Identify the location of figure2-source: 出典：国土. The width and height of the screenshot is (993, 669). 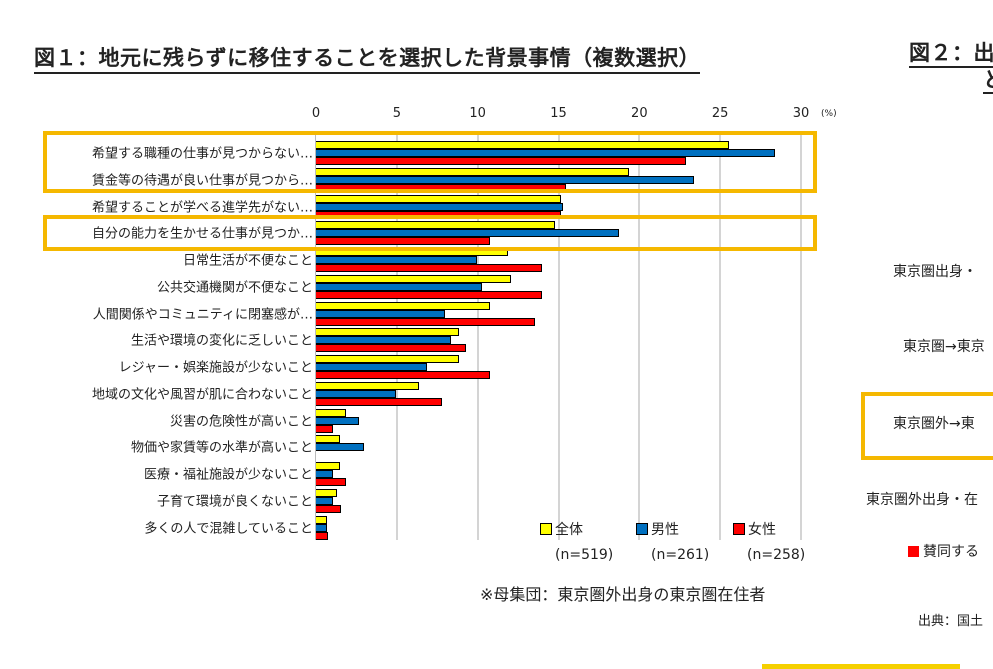
(951, 621).